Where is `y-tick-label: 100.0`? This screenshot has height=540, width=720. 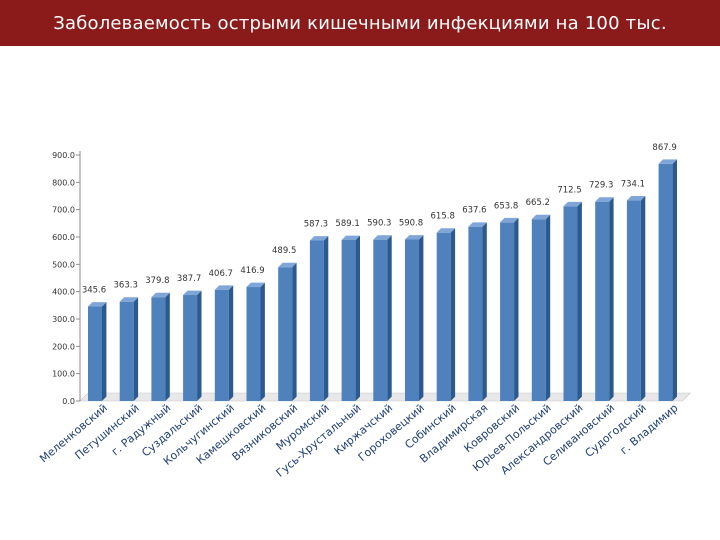 y-tick-label: 100.0 is located at coordinates (63, 374).